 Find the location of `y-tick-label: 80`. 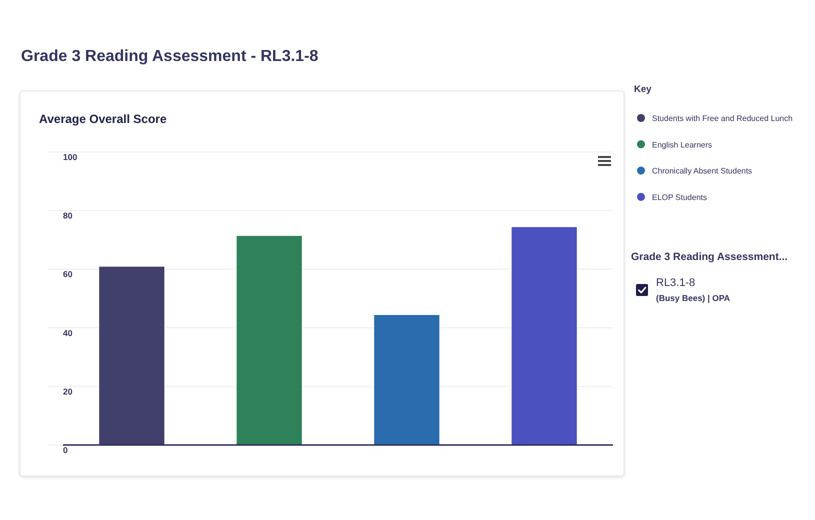

y-tick-label: 80 is located at coordinates (68, 215).